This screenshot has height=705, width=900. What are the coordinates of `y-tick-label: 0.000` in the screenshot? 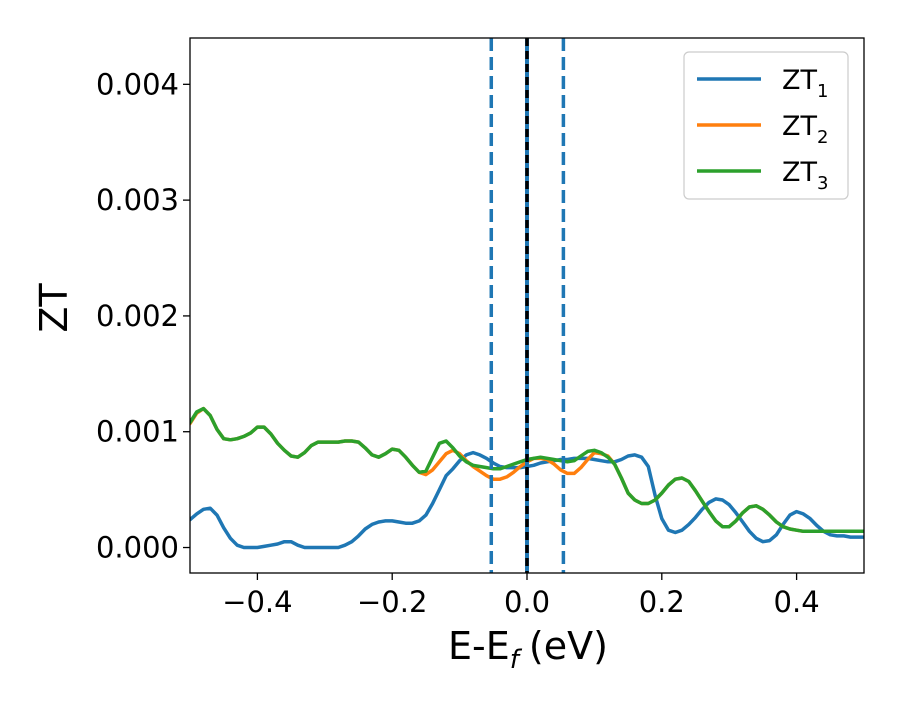 It's located at (137, 548).